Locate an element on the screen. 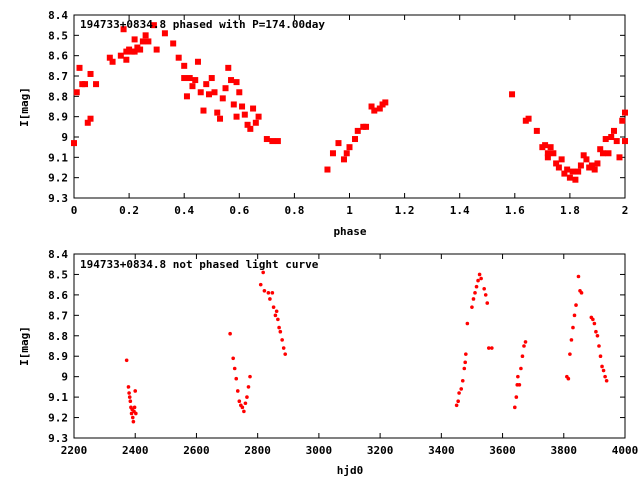  y-tick-label: 8.7 is located at coordinates (58, 76).